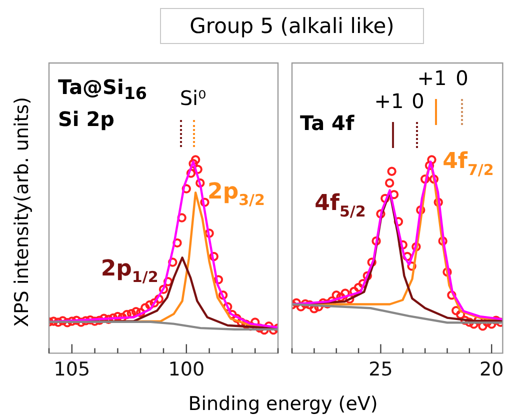 Image resolution: width=510 pixels, height=419 pixels. Describe the element at coordinates (283, 404) in the screenshot. I see `x-axis-title: Binding energy (eV)` at that location.